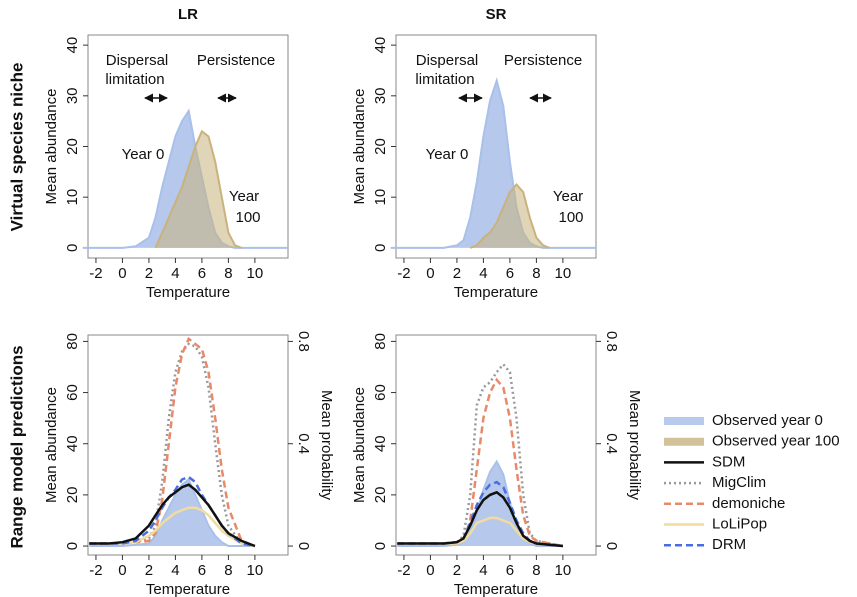 This screenshot has width=857, height=597. I want to click on panel-title: SR, so click(496, 14).